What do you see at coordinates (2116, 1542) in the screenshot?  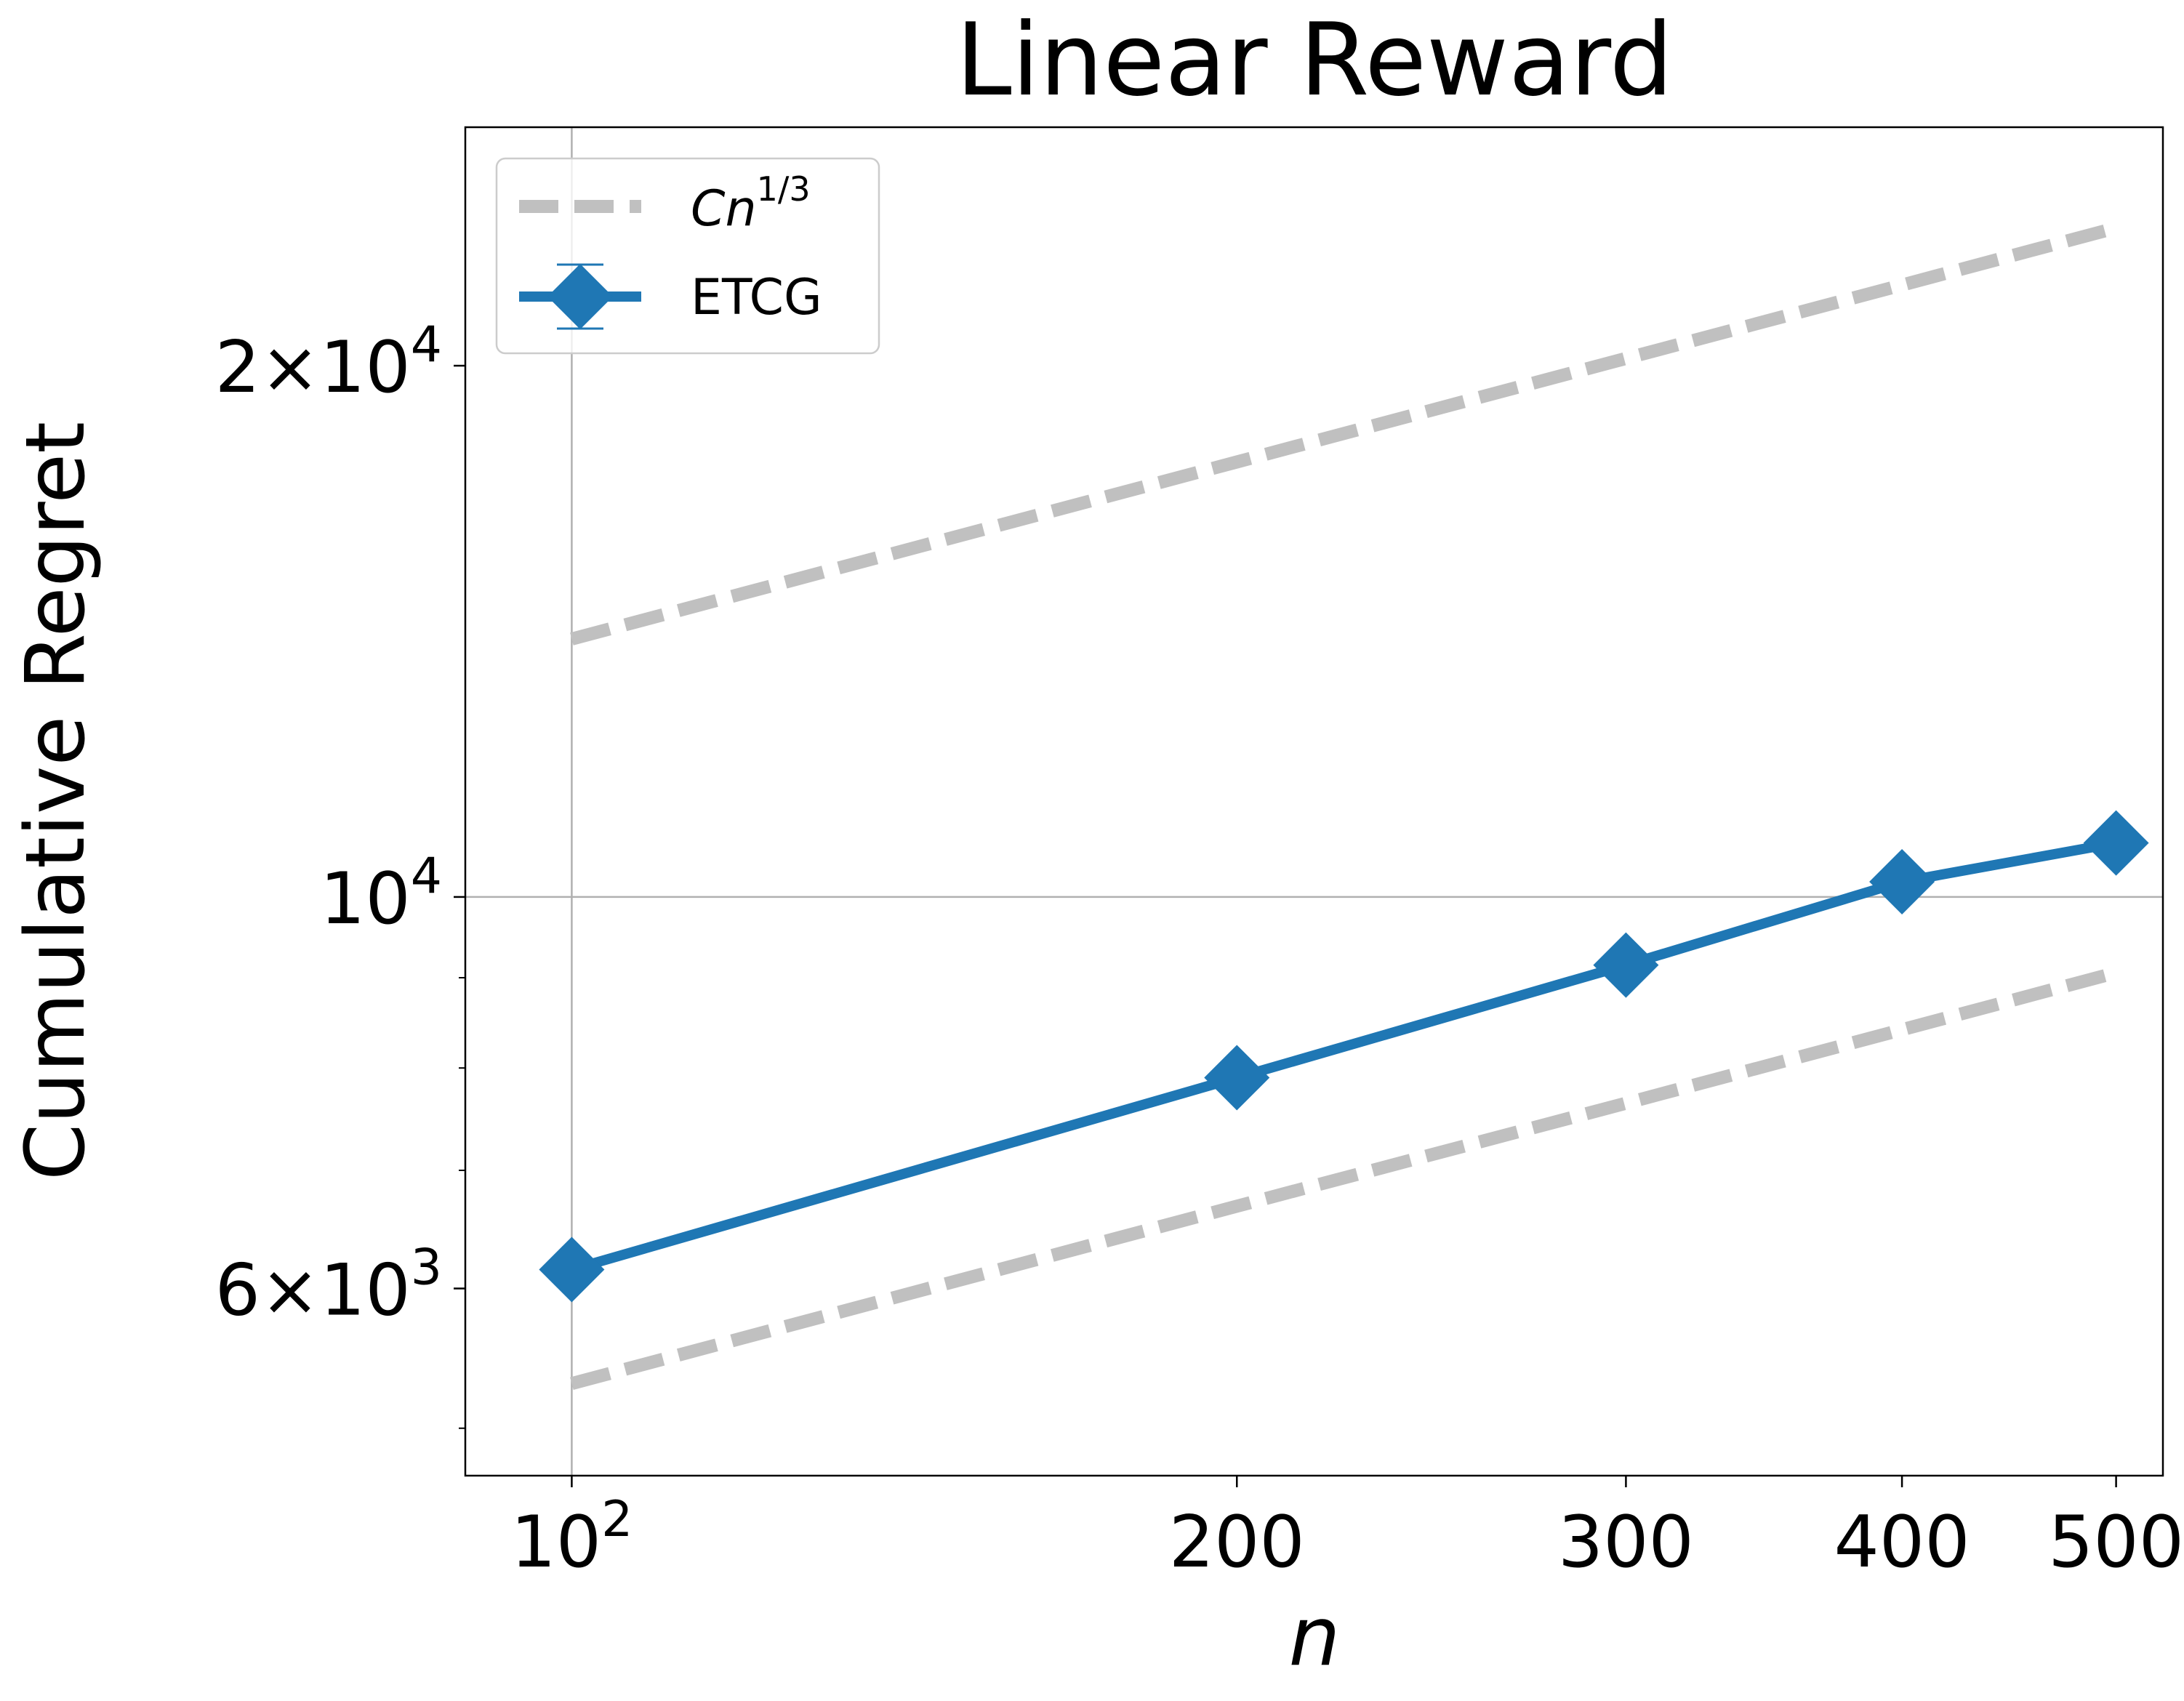 I see `x-tick-label: 500` at bounding box center [2116, 1542].